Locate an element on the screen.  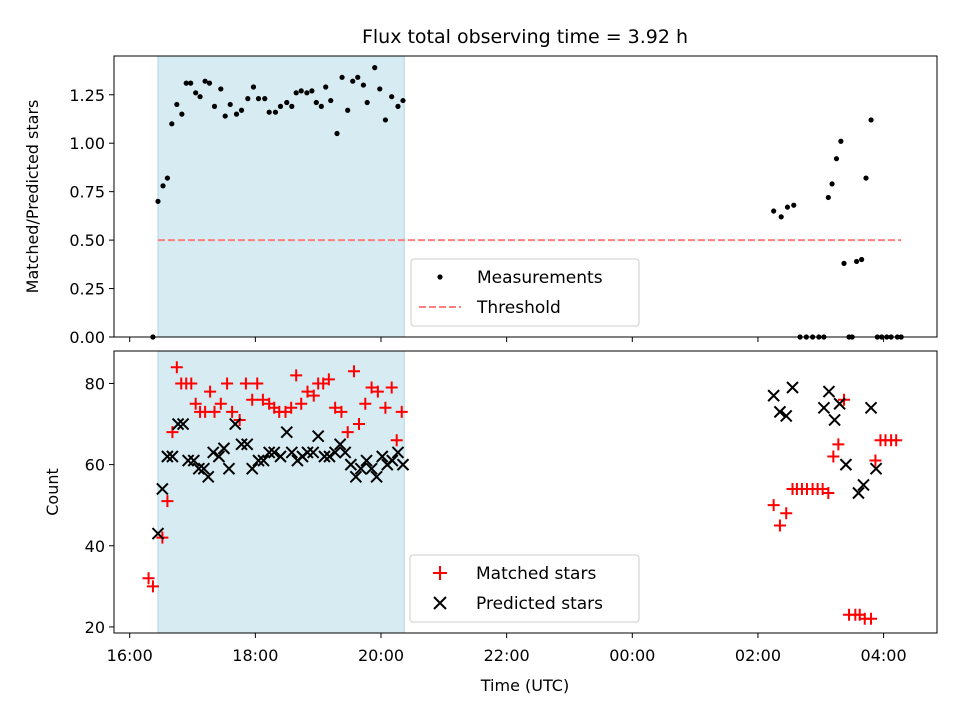
shaded-observing-interval is located at coordinates (281, 492).